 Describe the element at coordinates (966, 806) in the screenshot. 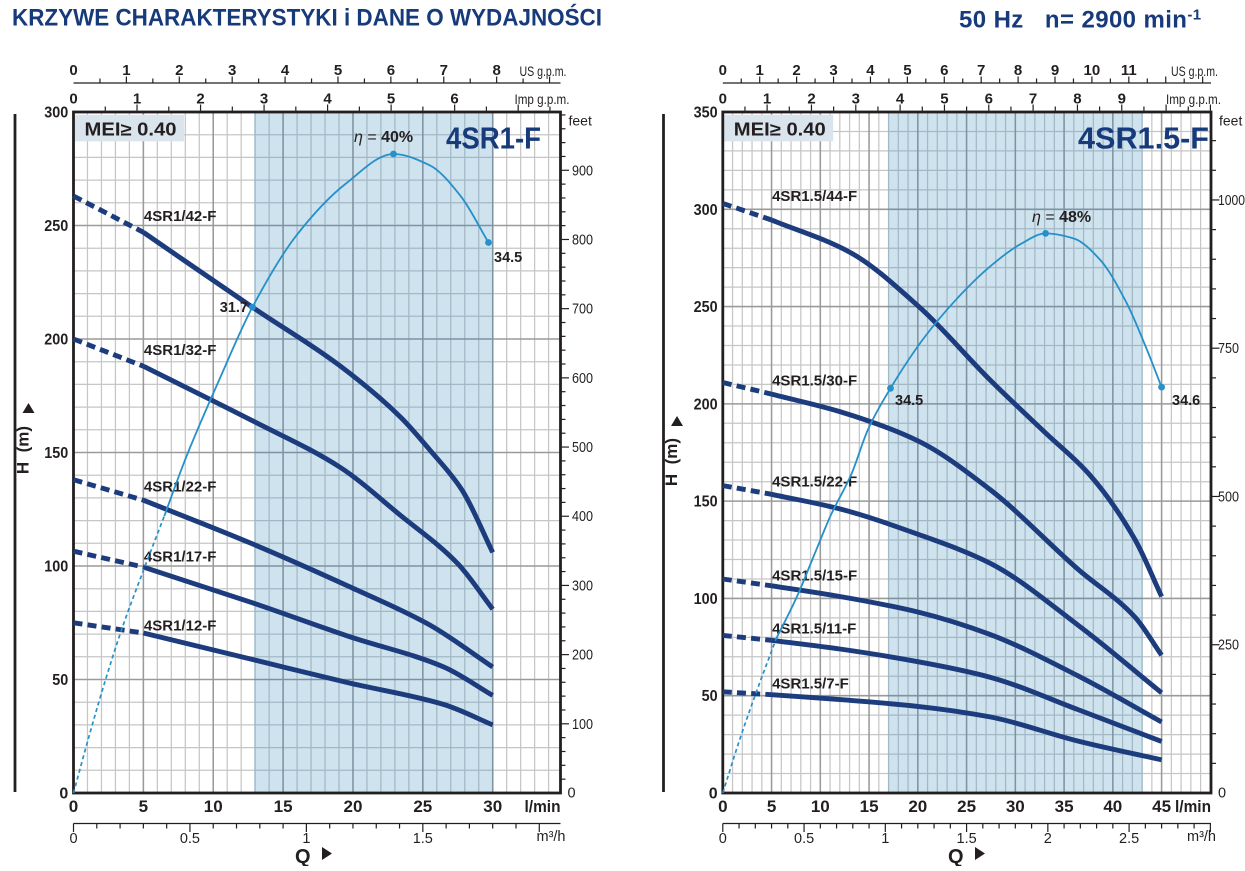

I see `svg-text: 25` at that location.